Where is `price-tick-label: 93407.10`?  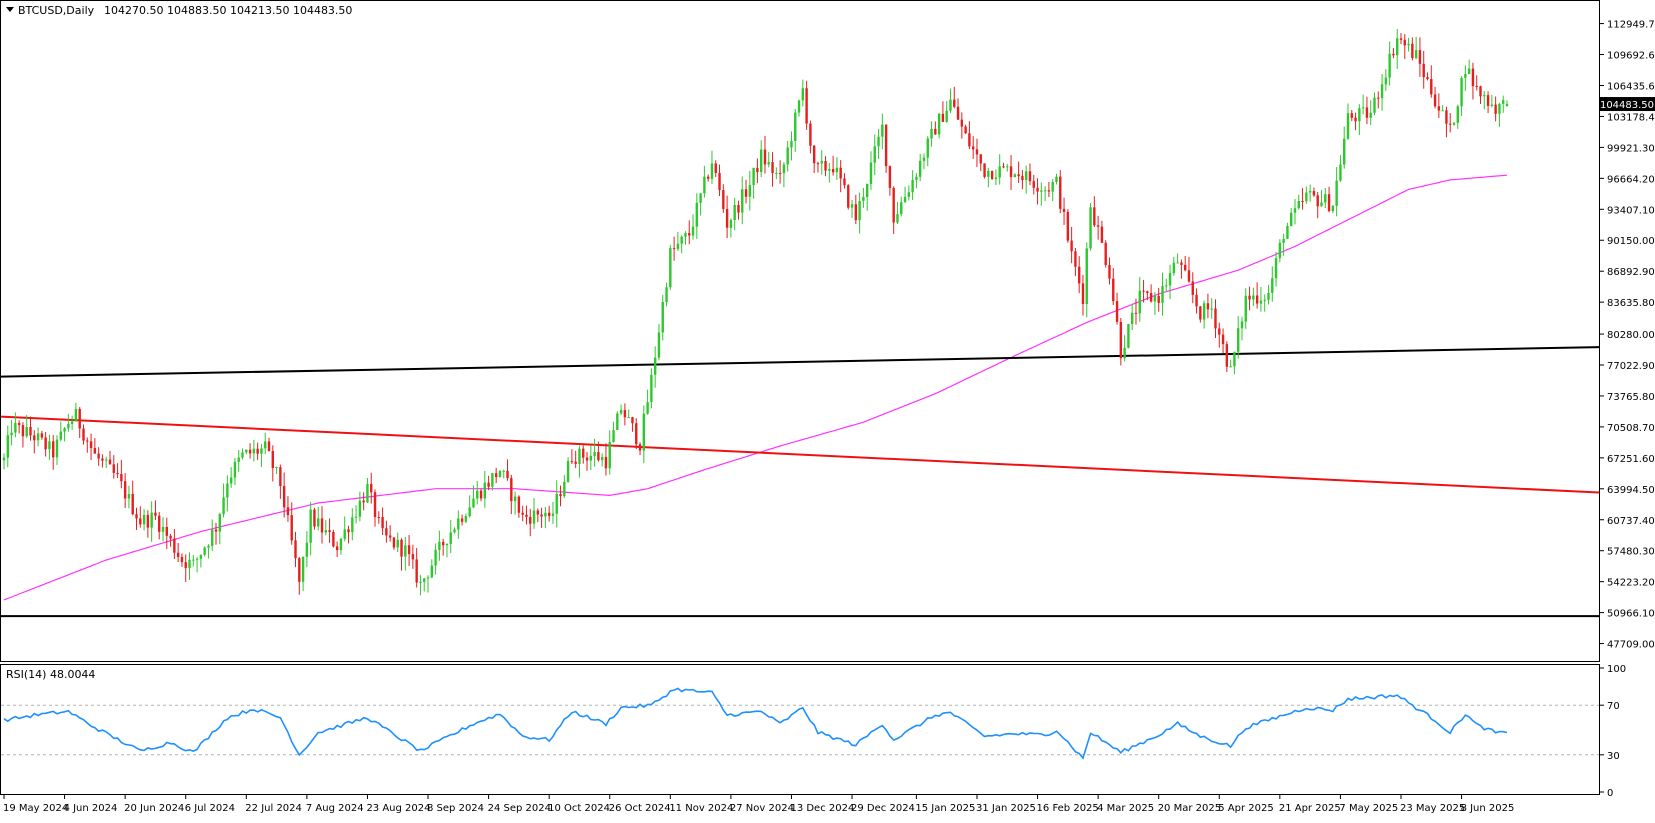 price-tick-label: 93407.10 is located at coordinates (1631, 210).